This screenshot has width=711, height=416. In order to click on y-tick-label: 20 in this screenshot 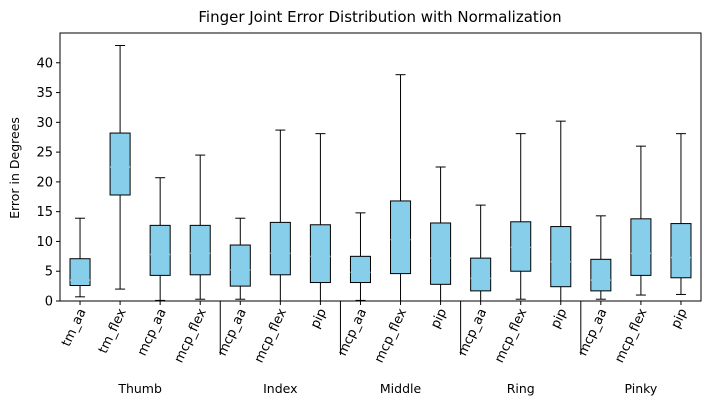, I will do `click(44, 182)`.